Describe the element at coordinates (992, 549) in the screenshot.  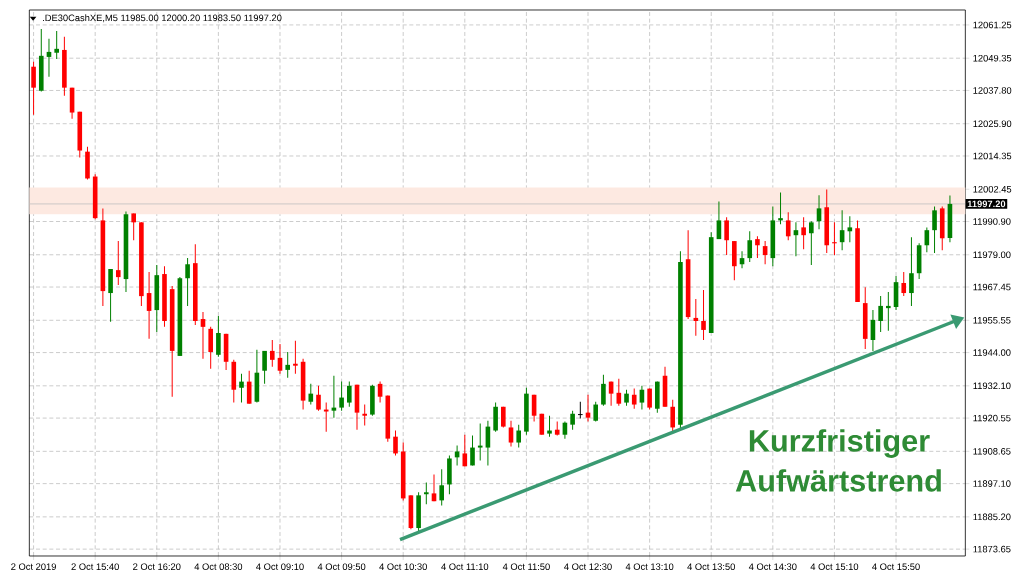
I see `y-tick-label: 11873.65` at that location.